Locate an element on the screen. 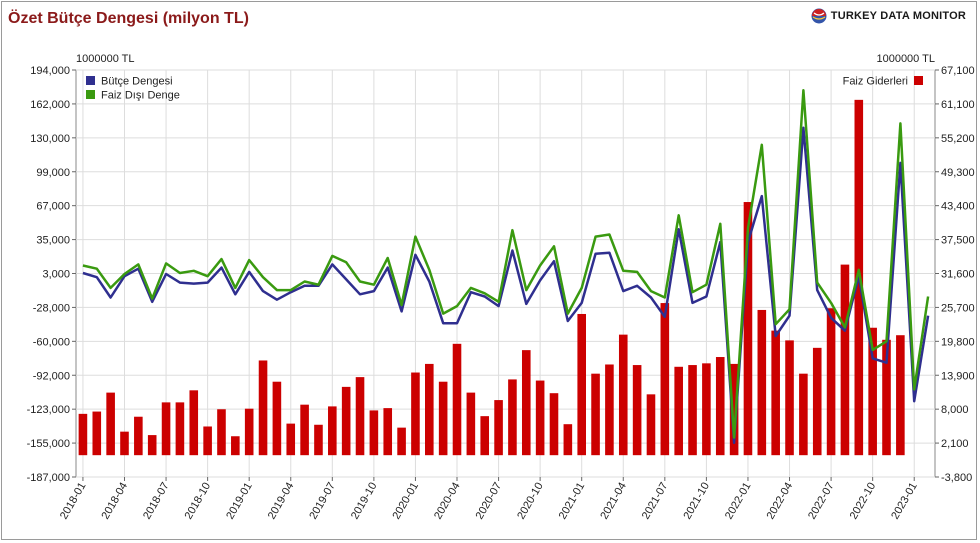 The height and width of the screenshot is (543, 980). x-tick-label: 2021-10 is located at coordinates (696, 501).